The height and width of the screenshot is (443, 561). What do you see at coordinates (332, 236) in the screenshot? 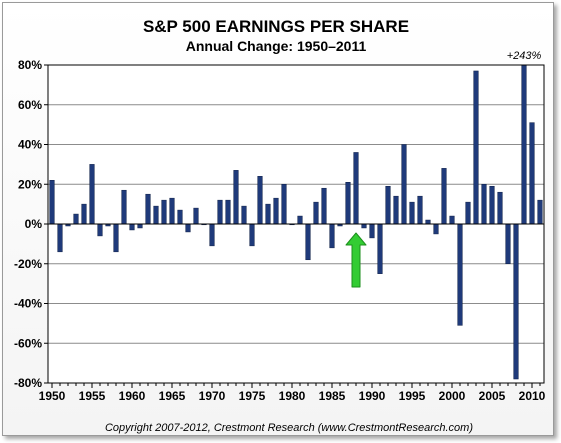
I see `bar-1985` at bounding box center [332, 236].